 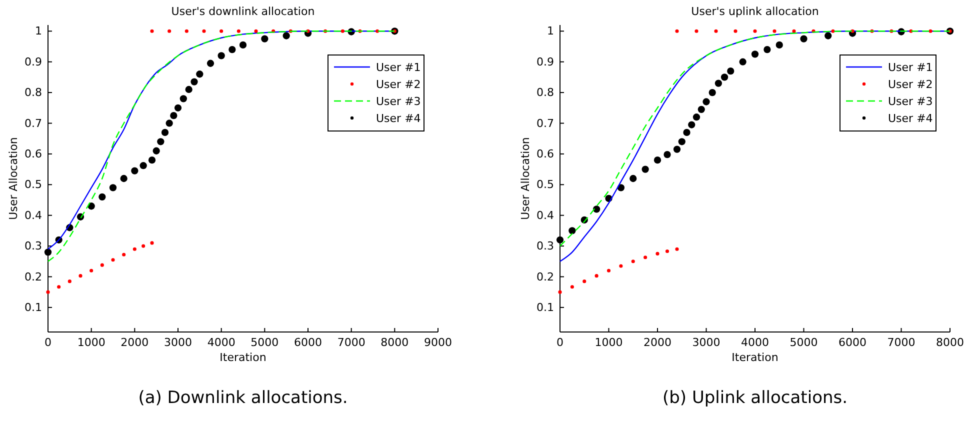 What do you see at coordinates (243, 398) in the screenshot?
I see `text: (a) Downlink allocations.` at bounding box center [243, 398].